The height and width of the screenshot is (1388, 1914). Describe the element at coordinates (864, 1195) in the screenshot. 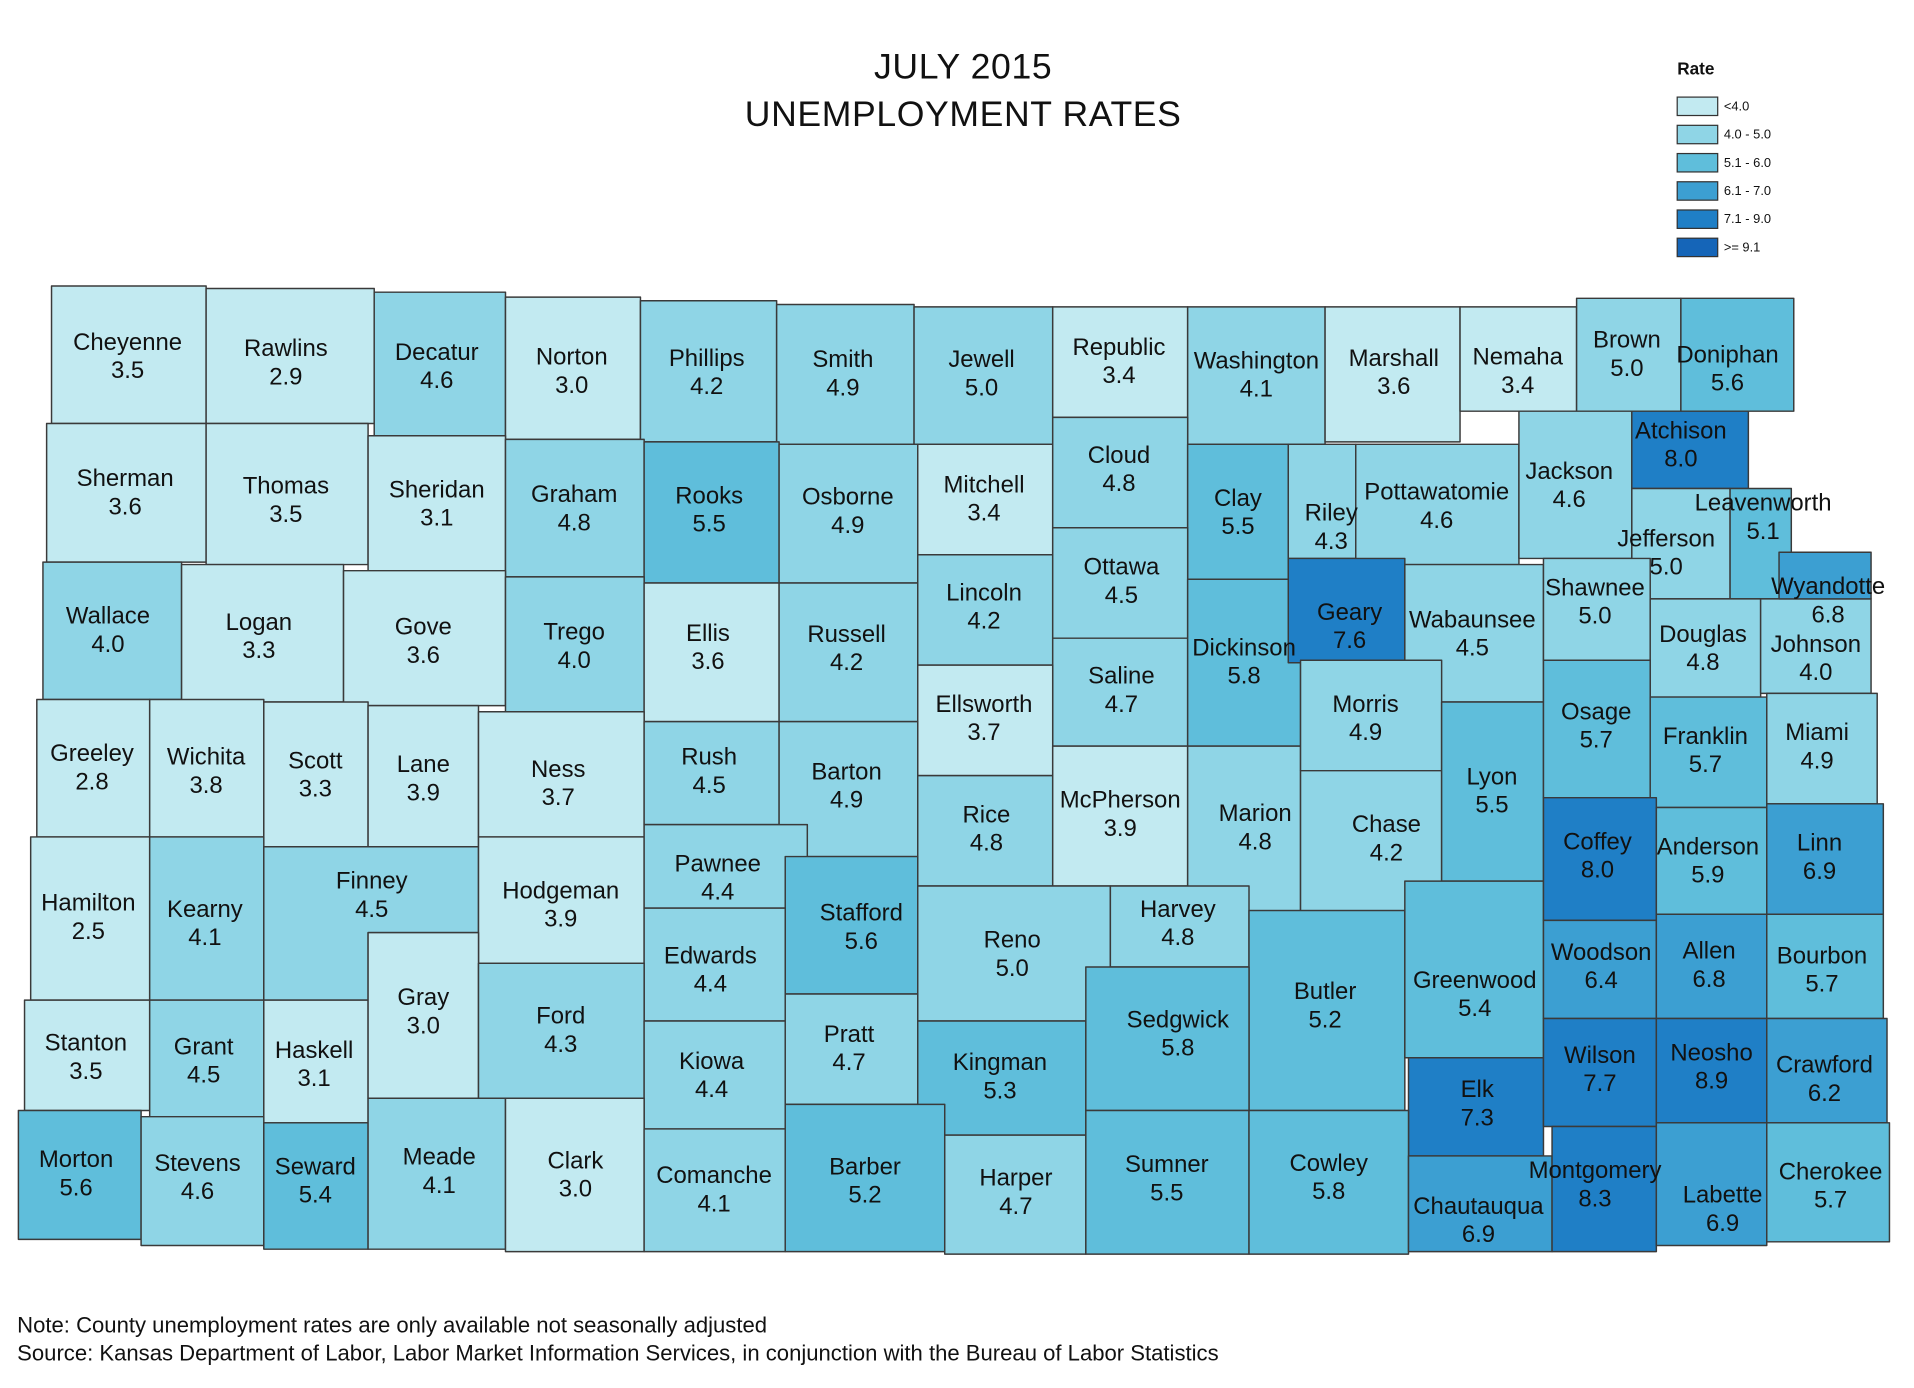

I see `county-value: 5.2` at that location.